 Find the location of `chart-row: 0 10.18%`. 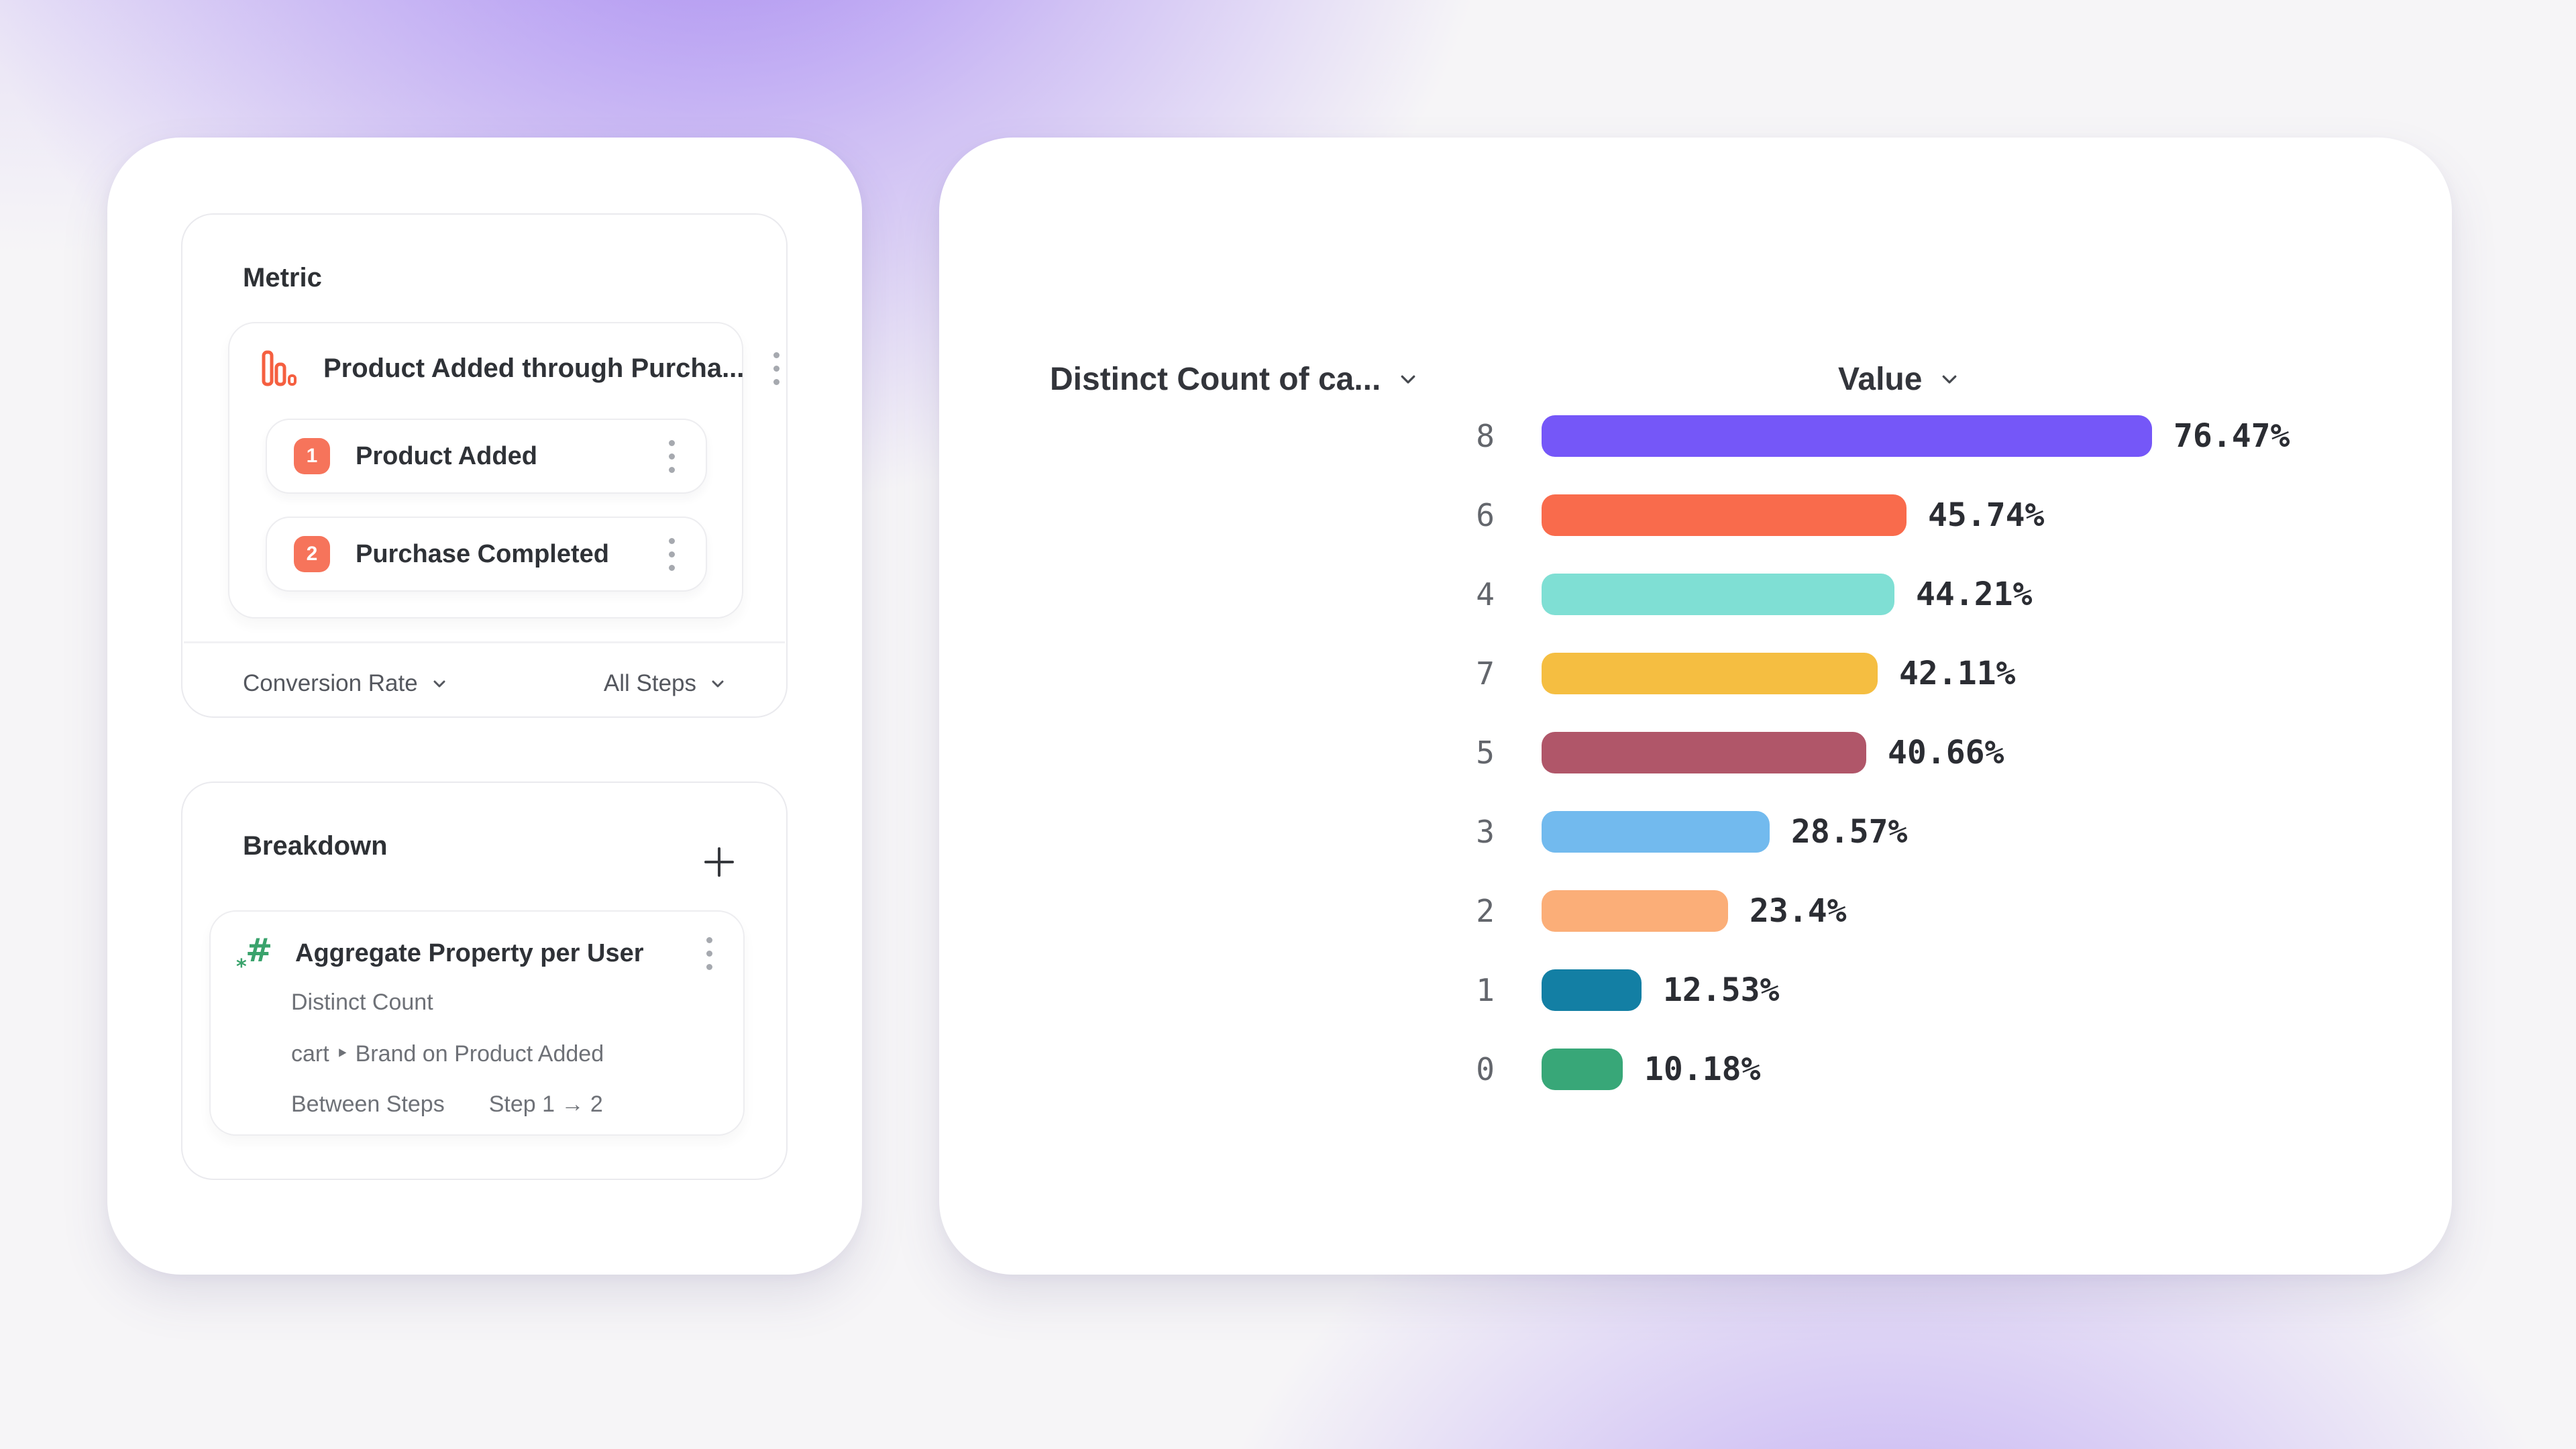

chart-row: 0 10.18% is located at coordinates (1695, 1069).